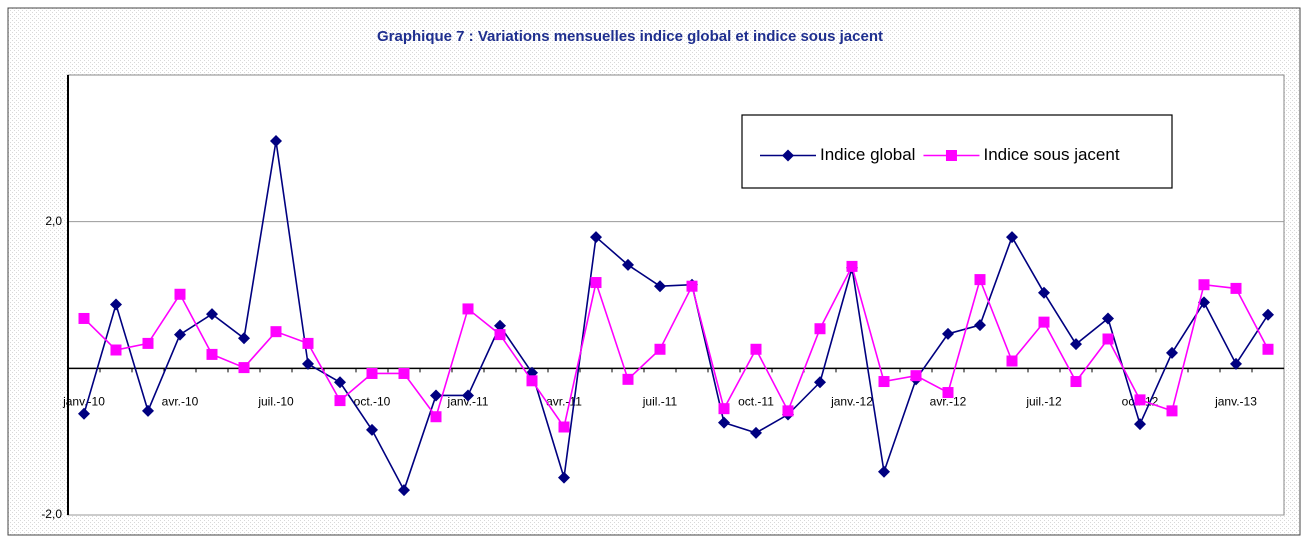 Image resolution: width=1307 pixels, height=542 pixels. I want to click on x-tick-label: janv.-12, so click(851, 402).